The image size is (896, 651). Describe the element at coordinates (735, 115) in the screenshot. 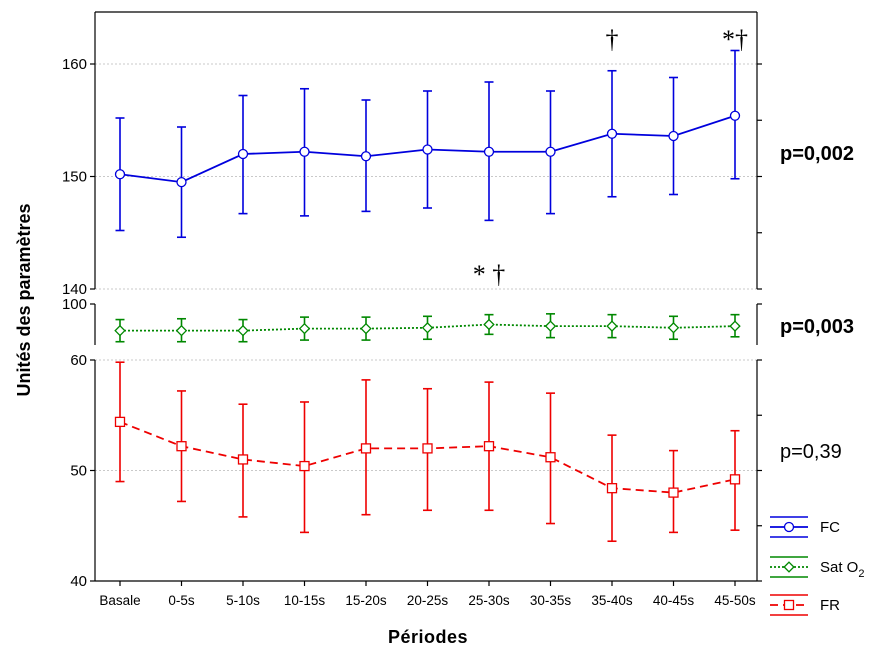

I see `point-fc-45-50s` at that location.